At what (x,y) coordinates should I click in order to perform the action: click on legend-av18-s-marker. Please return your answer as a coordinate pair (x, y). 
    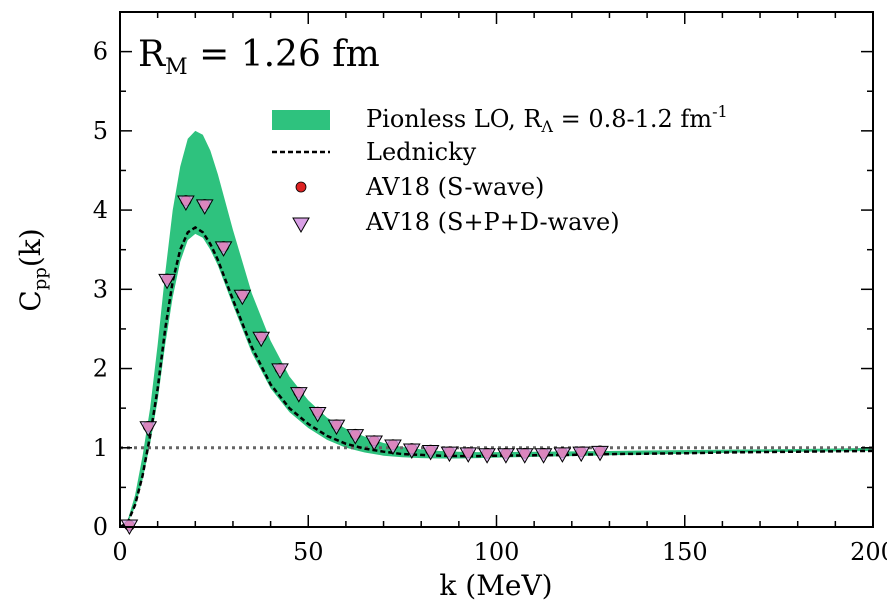
    Looking at the image, I should click on (301, 187).